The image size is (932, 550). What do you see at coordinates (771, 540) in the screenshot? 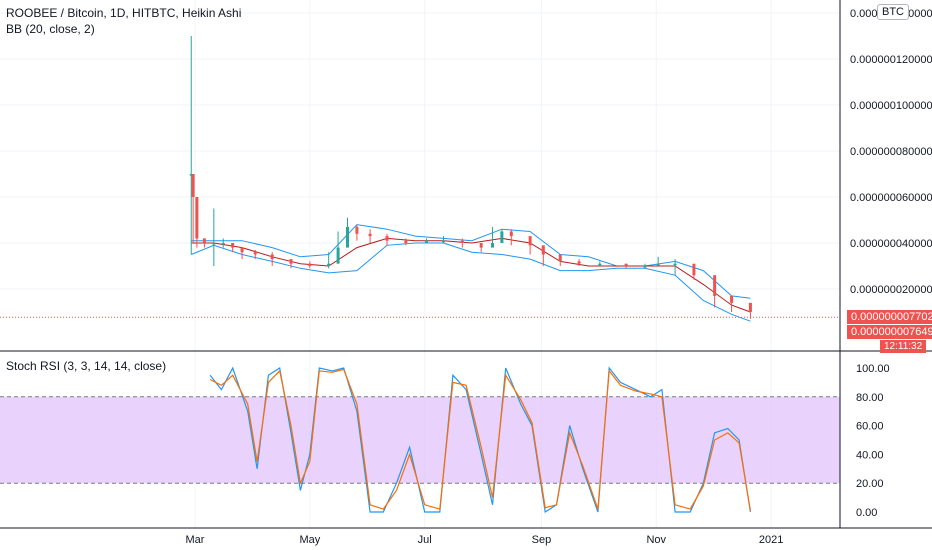
I see `time-tick-label: 2021` at bounding box center [771, 540].